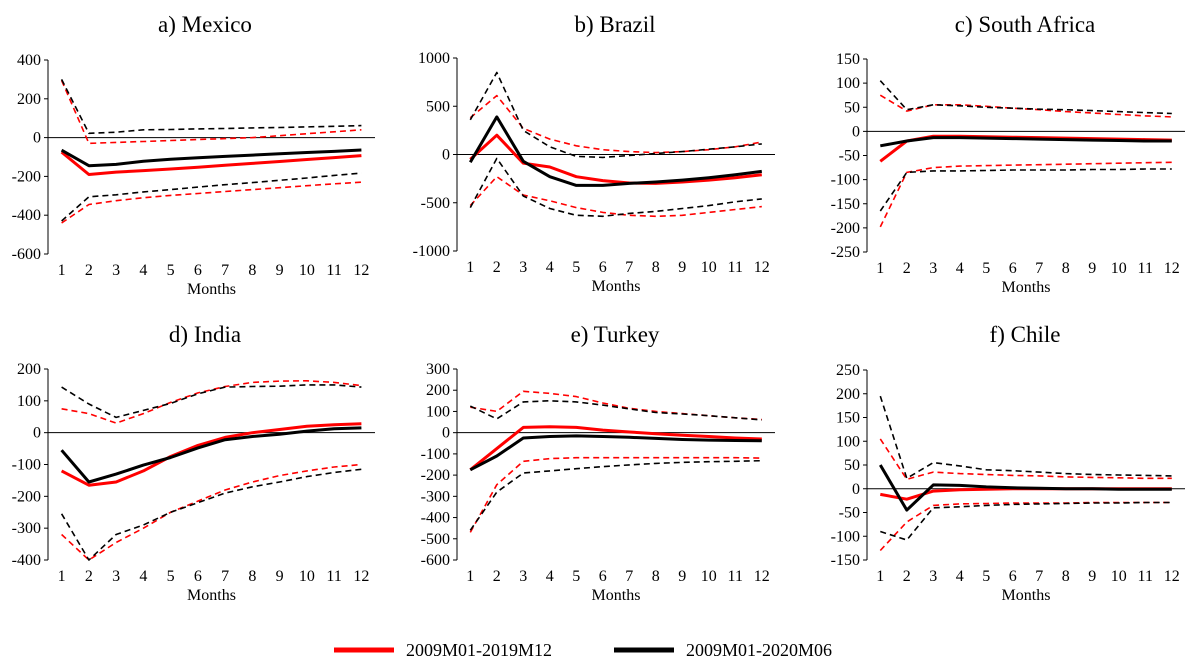 Image resolution: width=1191 pixels, height=662 pixels. Describe the element at coordinates (603, 267) in the screenshot. I see `x-tick-label-brazil: 6` at that location.